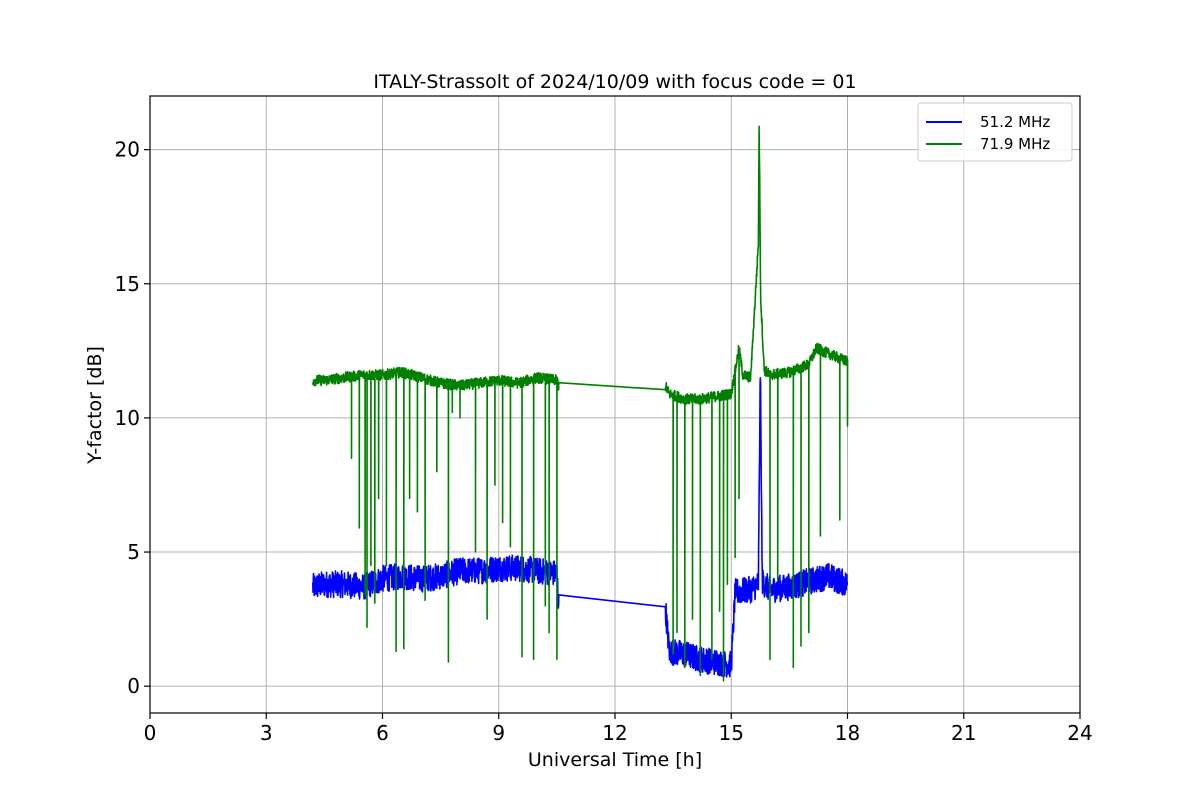 This screenshot has width=1200, height=800. Describe the element at coordinates (150, 733) in the screenshot. I see `x-tick-label: 0` at that location.